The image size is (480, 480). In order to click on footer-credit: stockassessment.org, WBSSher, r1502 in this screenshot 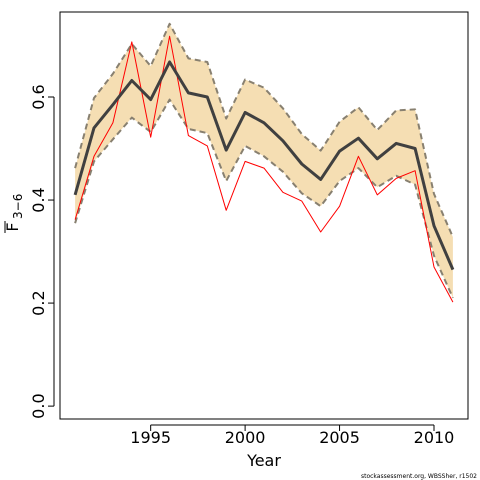, I will do `click(419, 476)`.